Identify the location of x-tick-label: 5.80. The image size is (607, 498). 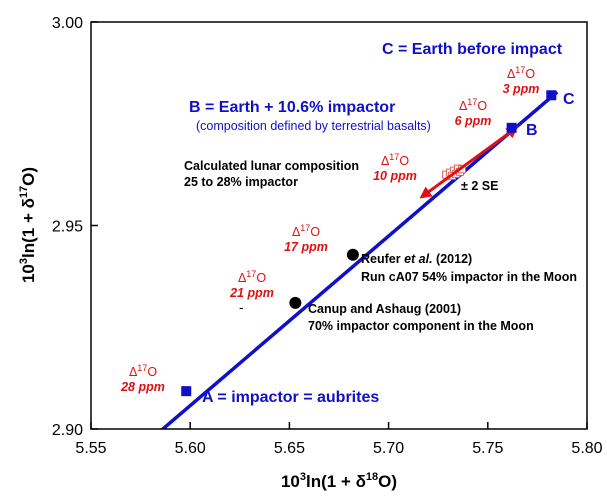
(586, 448).